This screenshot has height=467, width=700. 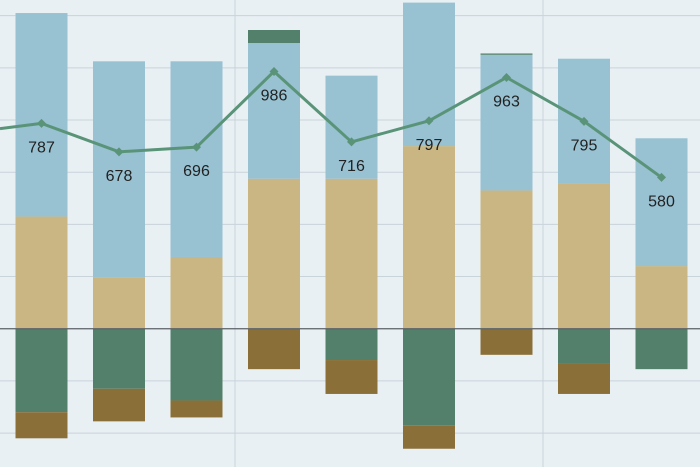 What do you see at coordinates (41, 147) in the screenshot?
I see `data-label: 787` at bounding box center [41, 147].